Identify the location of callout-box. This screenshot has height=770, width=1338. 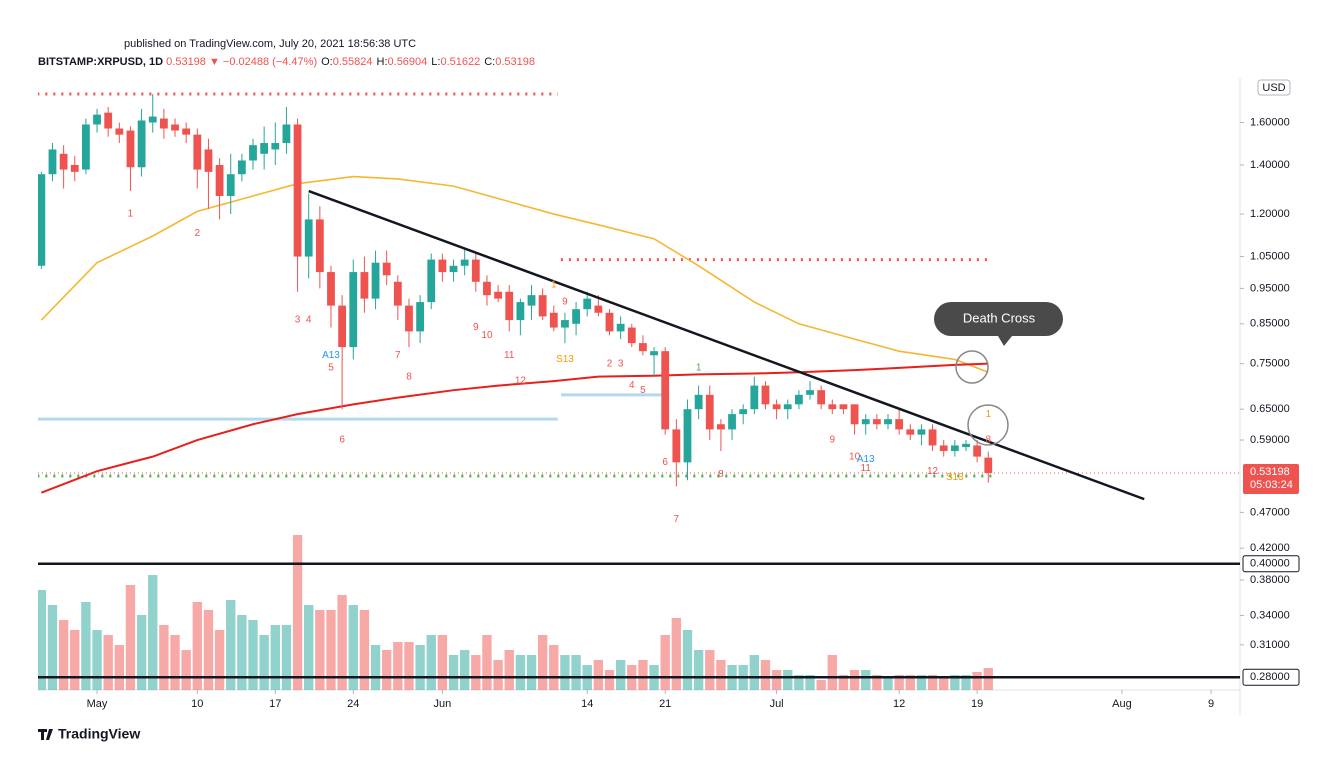
(998, 324).